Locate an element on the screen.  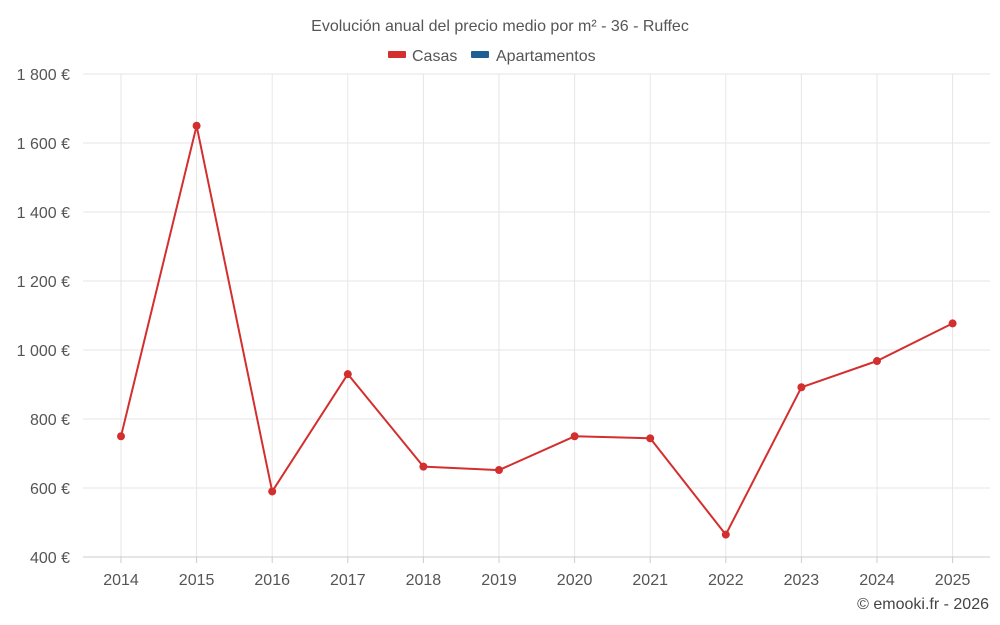
legend-swatch-casas is located at coordinates (397, 54).